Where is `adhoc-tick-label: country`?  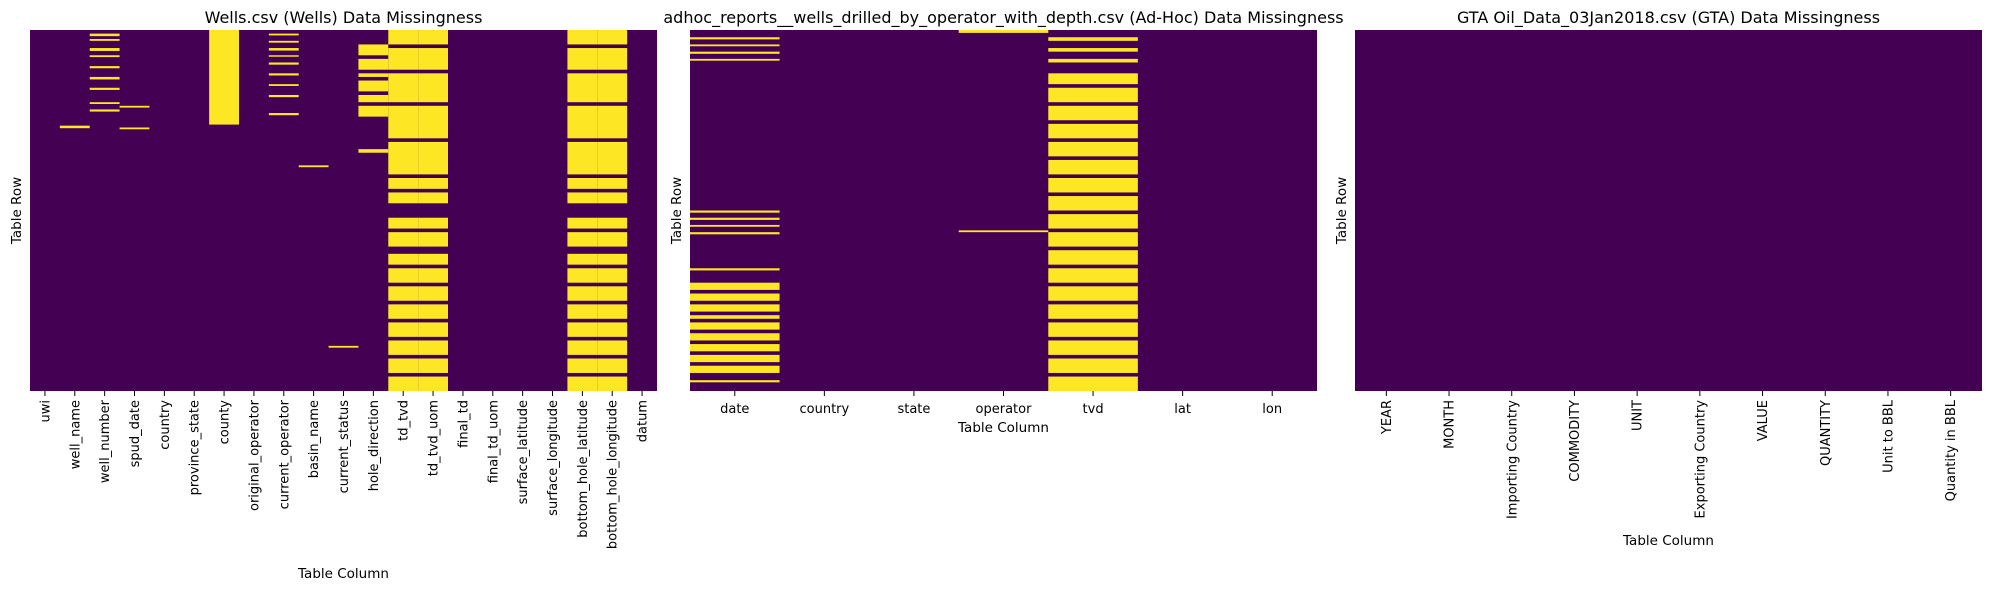 adhoc-tick-label: country is located at coordinates (824, 409).